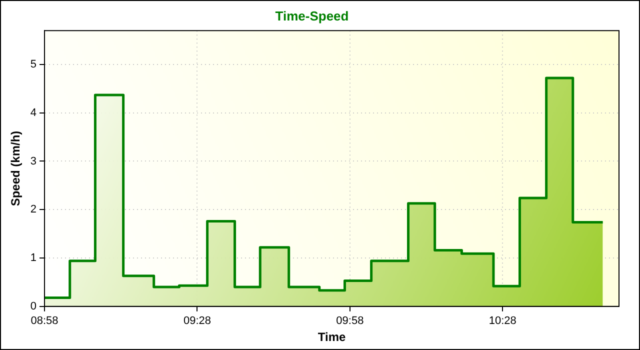  I want to click on x-tick-label: 08:58, so click(44, 321).